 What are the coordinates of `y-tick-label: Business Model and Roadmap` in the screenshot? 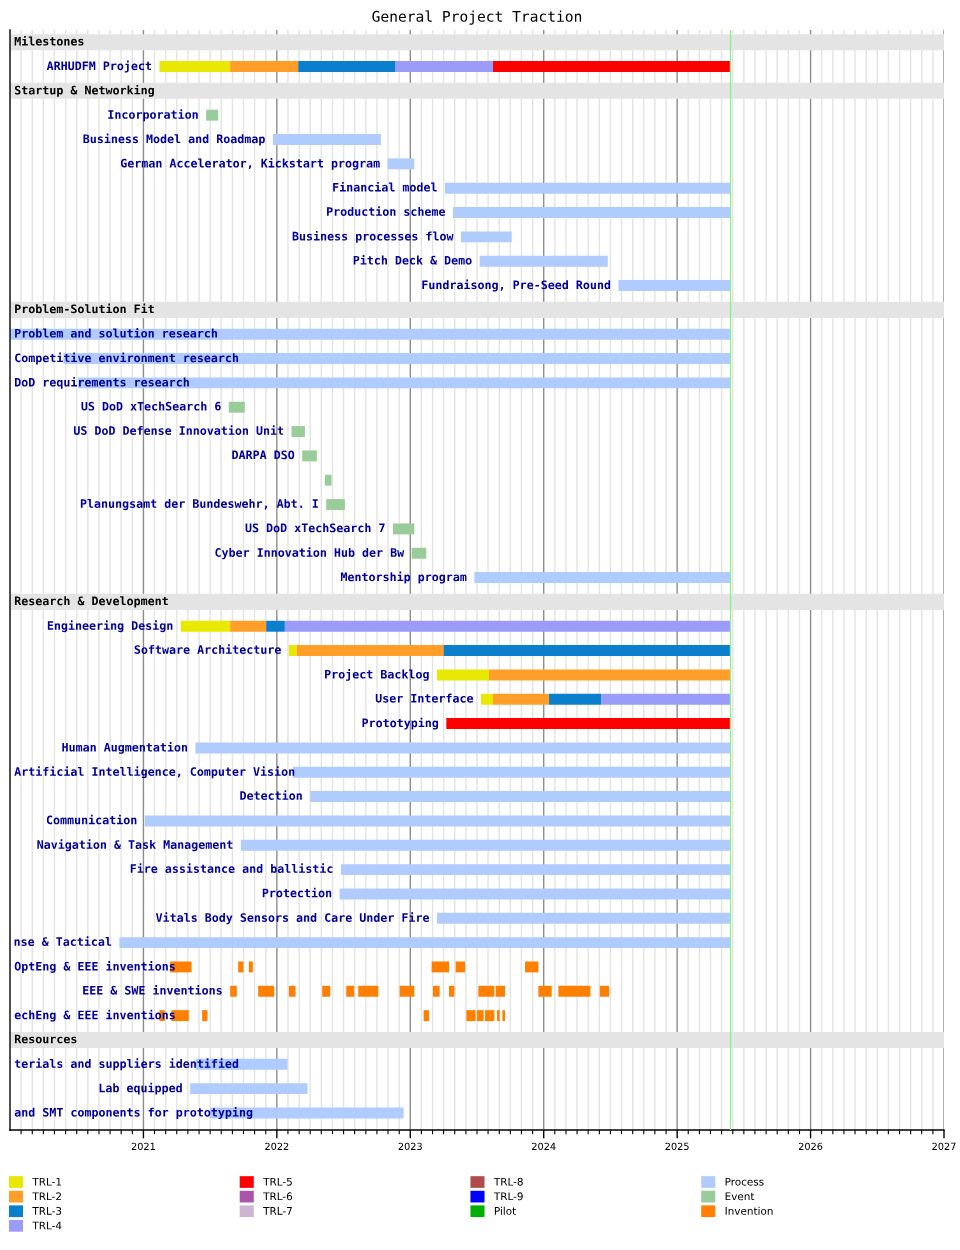 It's located at (174, 139).